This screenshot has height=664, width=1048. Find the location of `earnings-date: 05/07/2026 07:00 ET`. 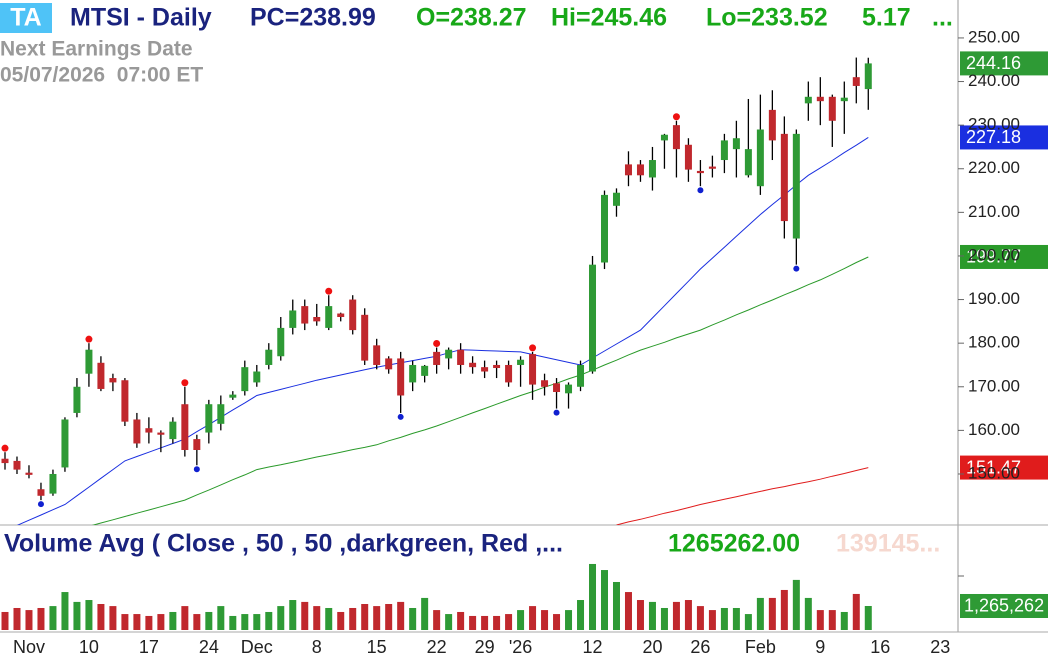

earnings-date: 05/07/2026 07:00 ET is located at coordinates (101, 75).